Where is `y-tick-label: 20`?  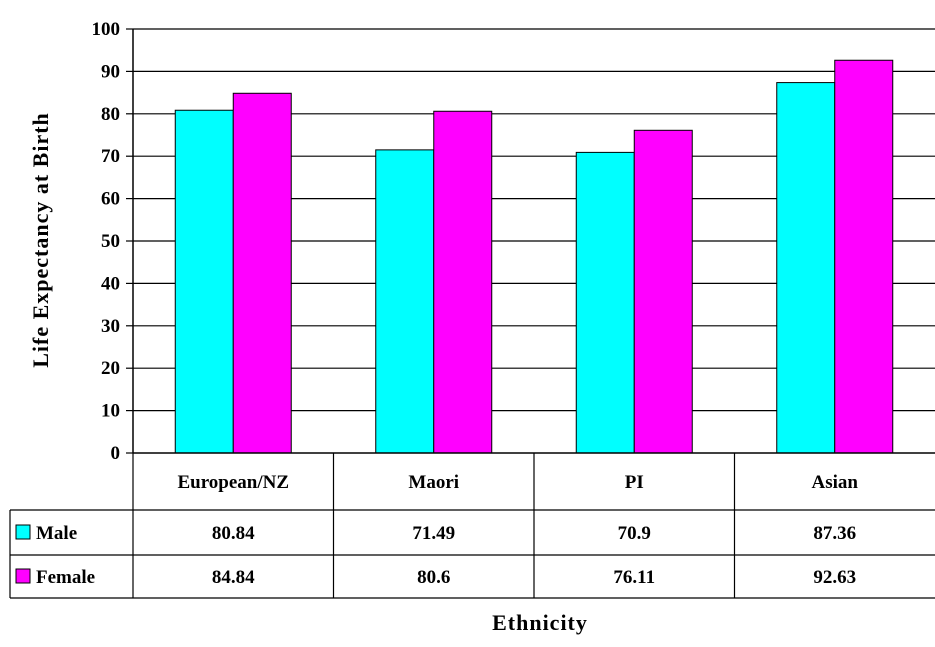 y-tick-label: 20 is located at coordinates (110, 368).